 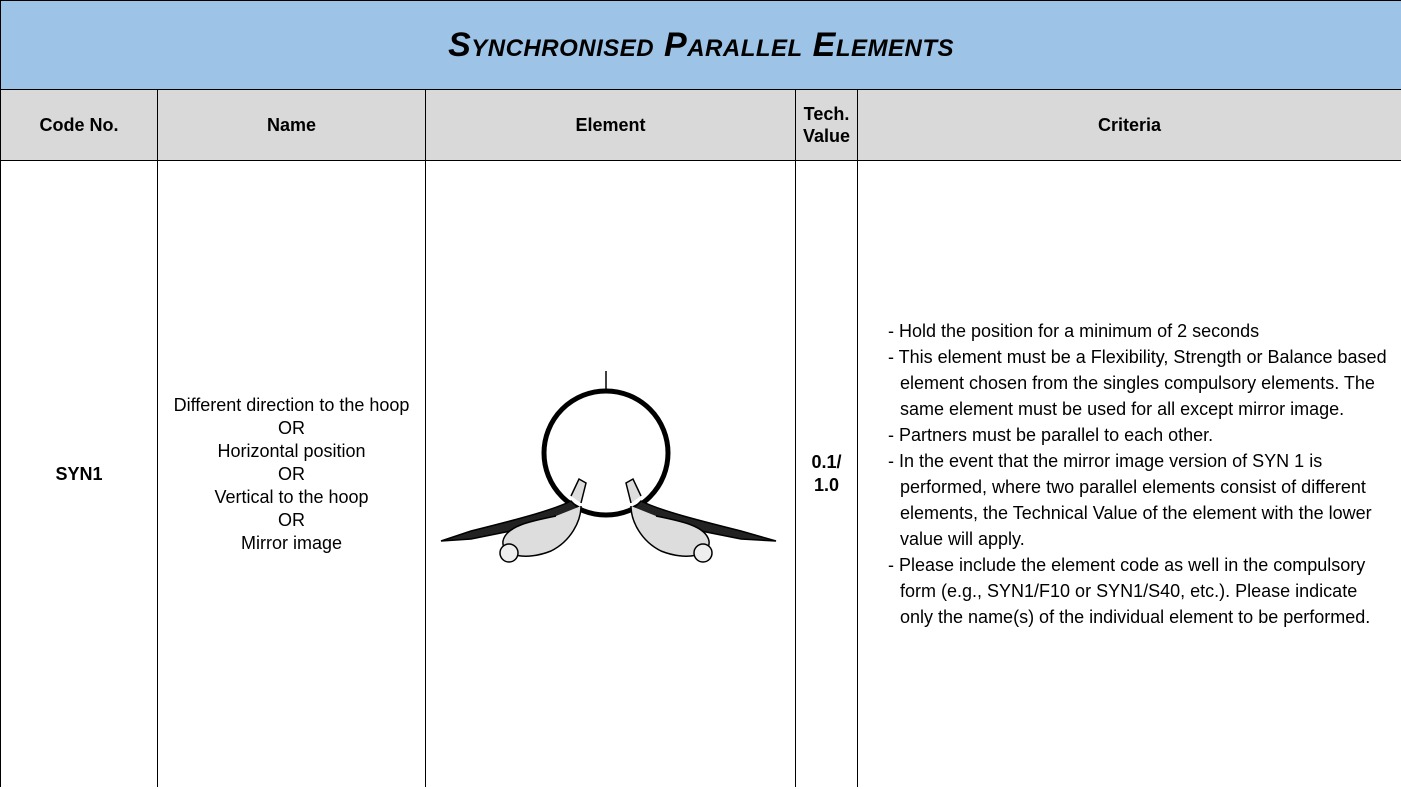 I want to click on column-header: Tech. Value, so click(x=826, y=125).